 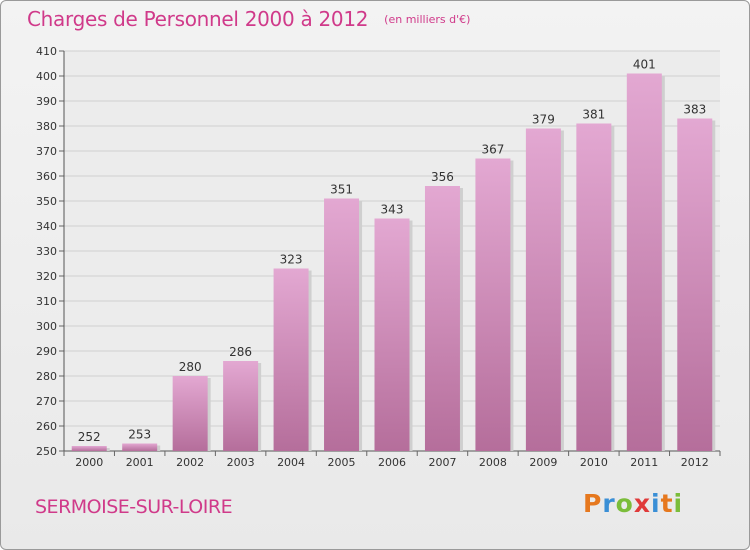 I want to click on x-tick-label: 2004, so click(x=291, y=462).